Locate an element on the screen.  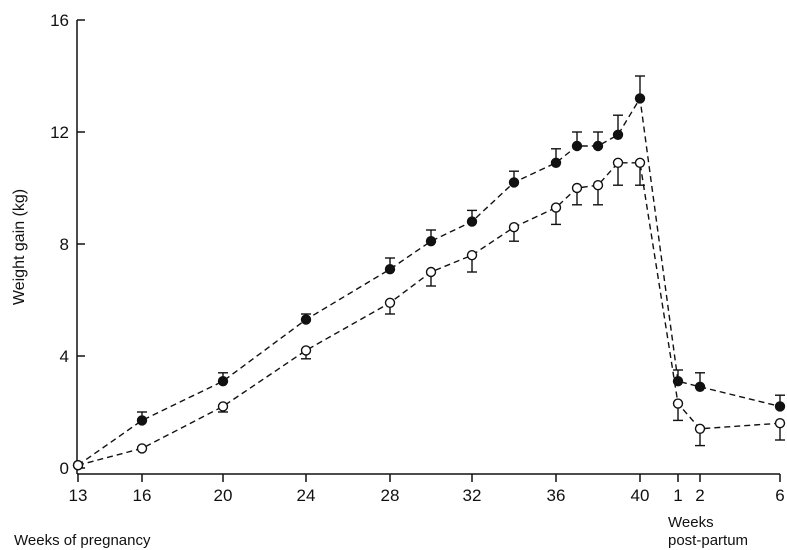
y-tick-label-4: 4 is located at coordinates (64, 356).